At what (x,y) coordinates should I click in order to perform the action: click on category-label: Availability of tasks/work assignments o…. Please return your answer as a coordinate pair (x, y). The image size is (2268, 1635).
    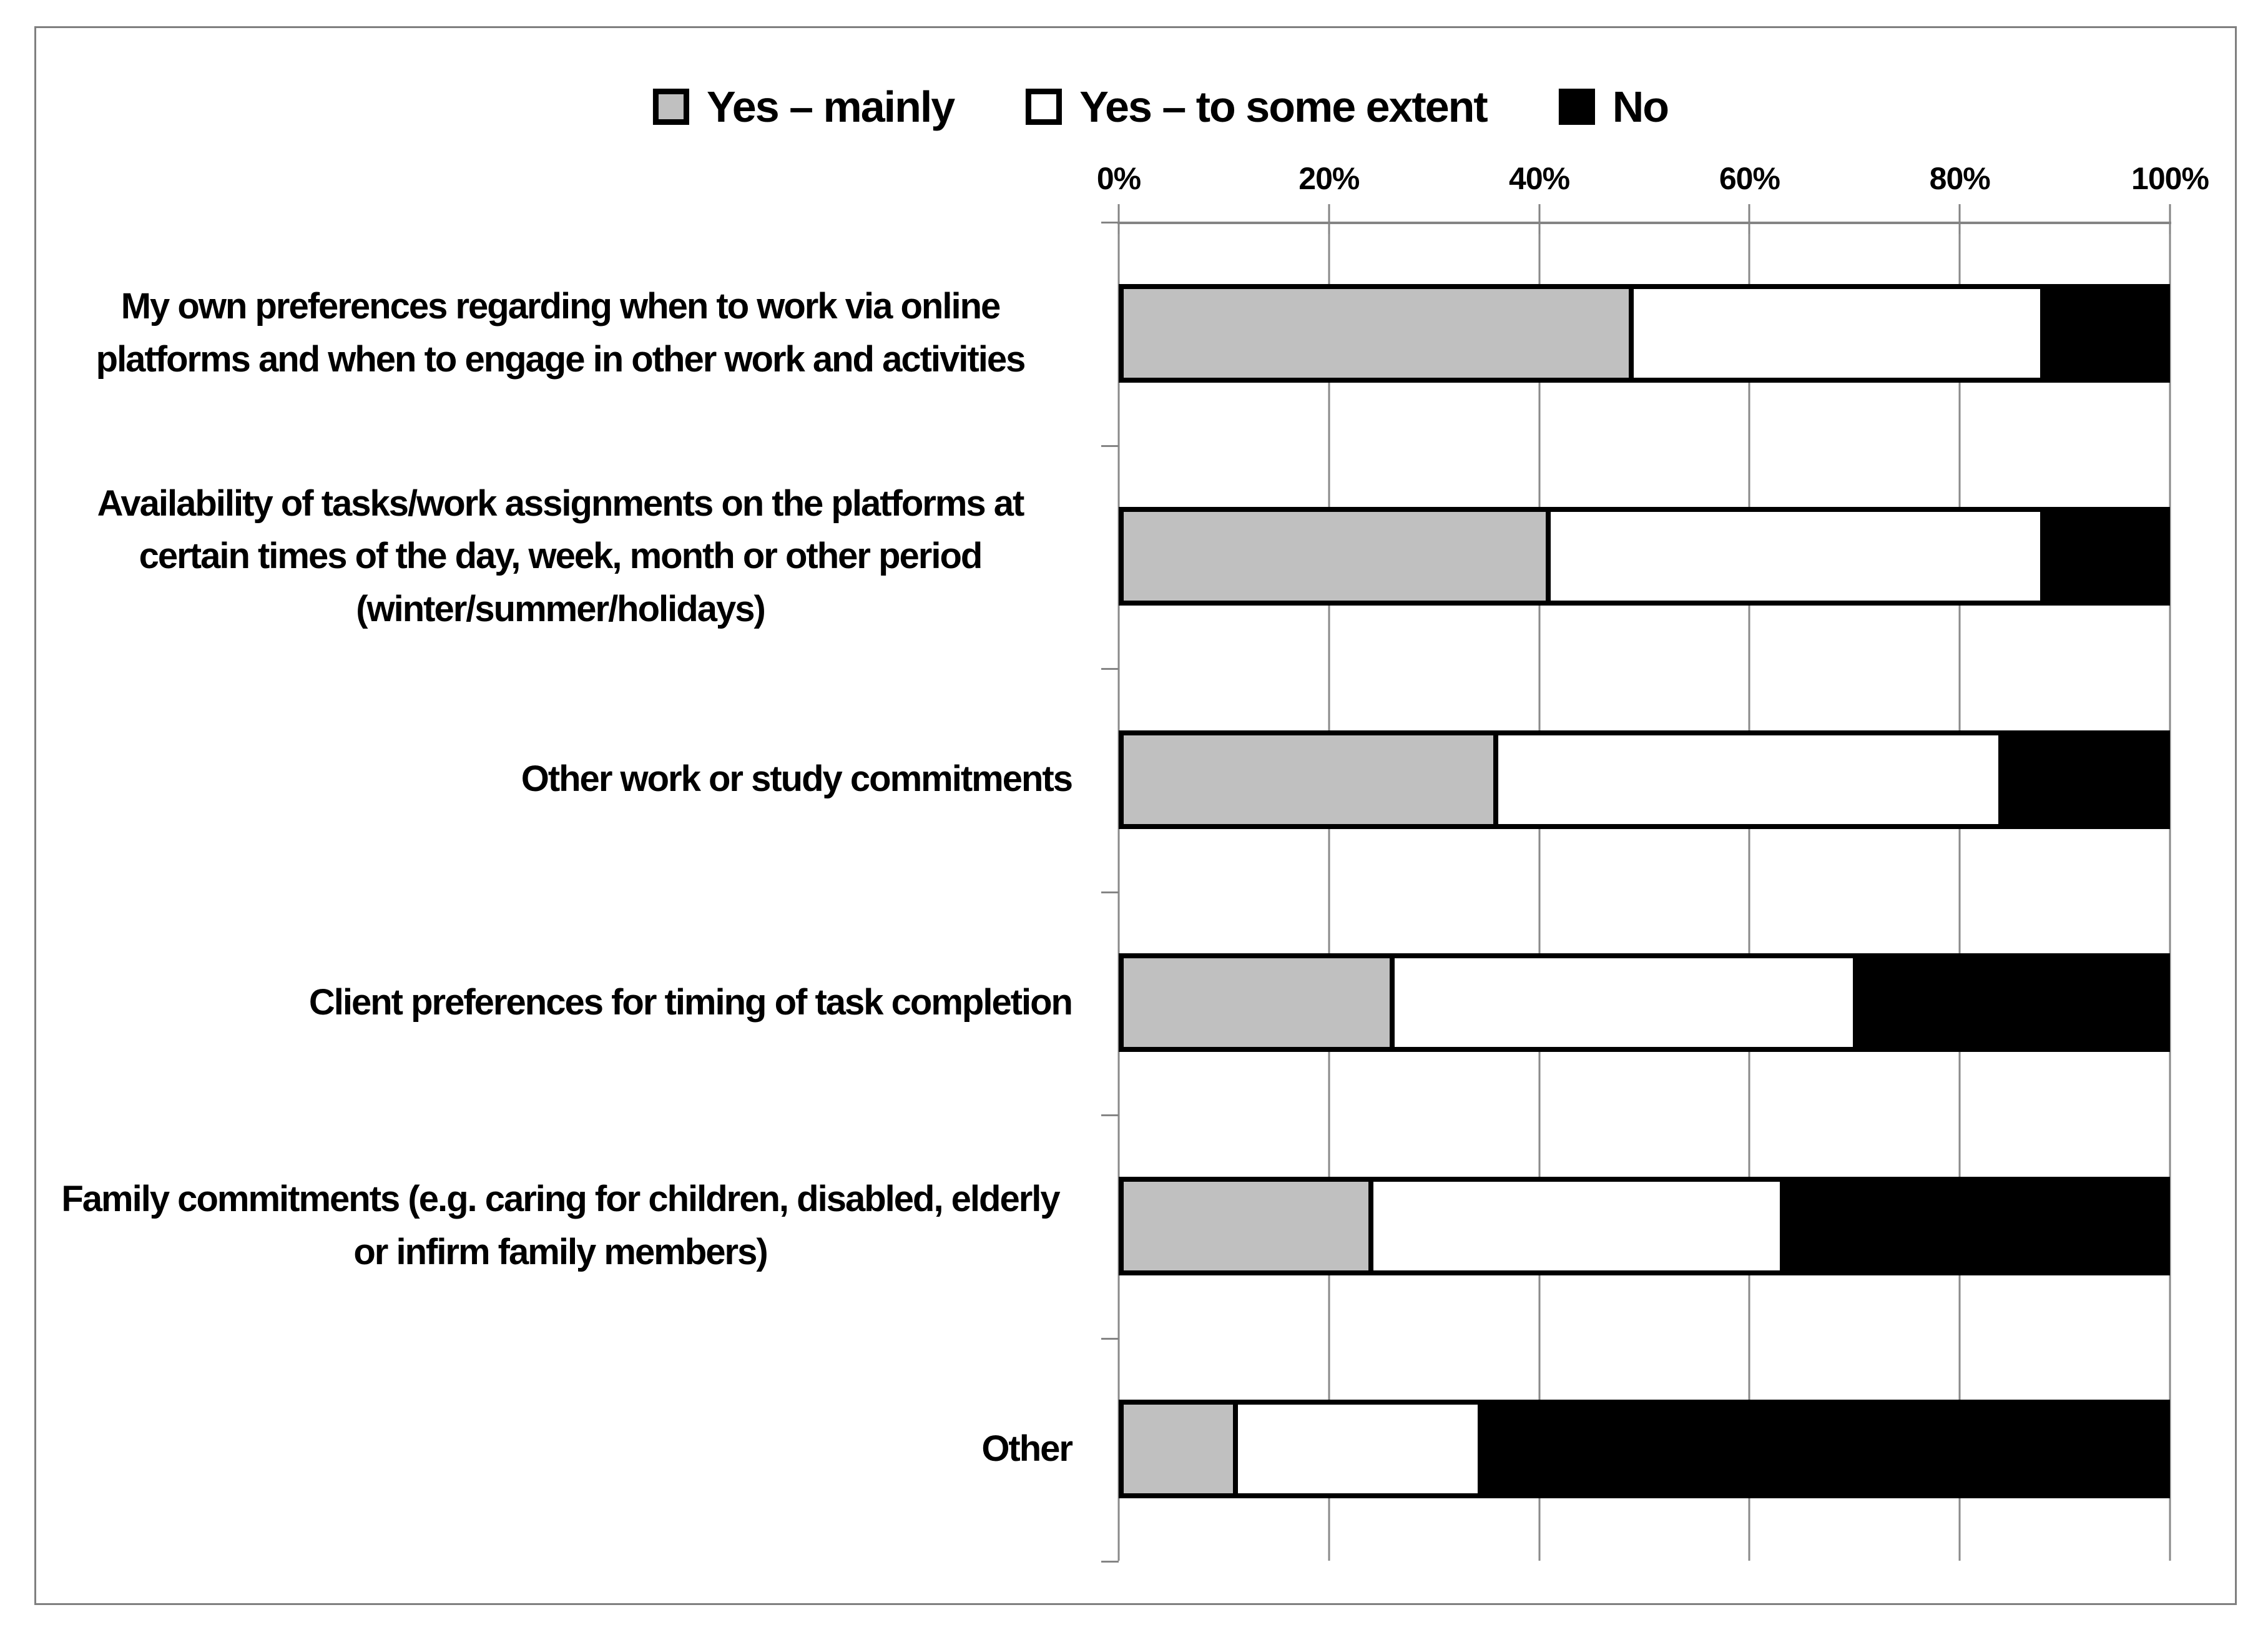
    Looking at the image, I should click on (561, 556).